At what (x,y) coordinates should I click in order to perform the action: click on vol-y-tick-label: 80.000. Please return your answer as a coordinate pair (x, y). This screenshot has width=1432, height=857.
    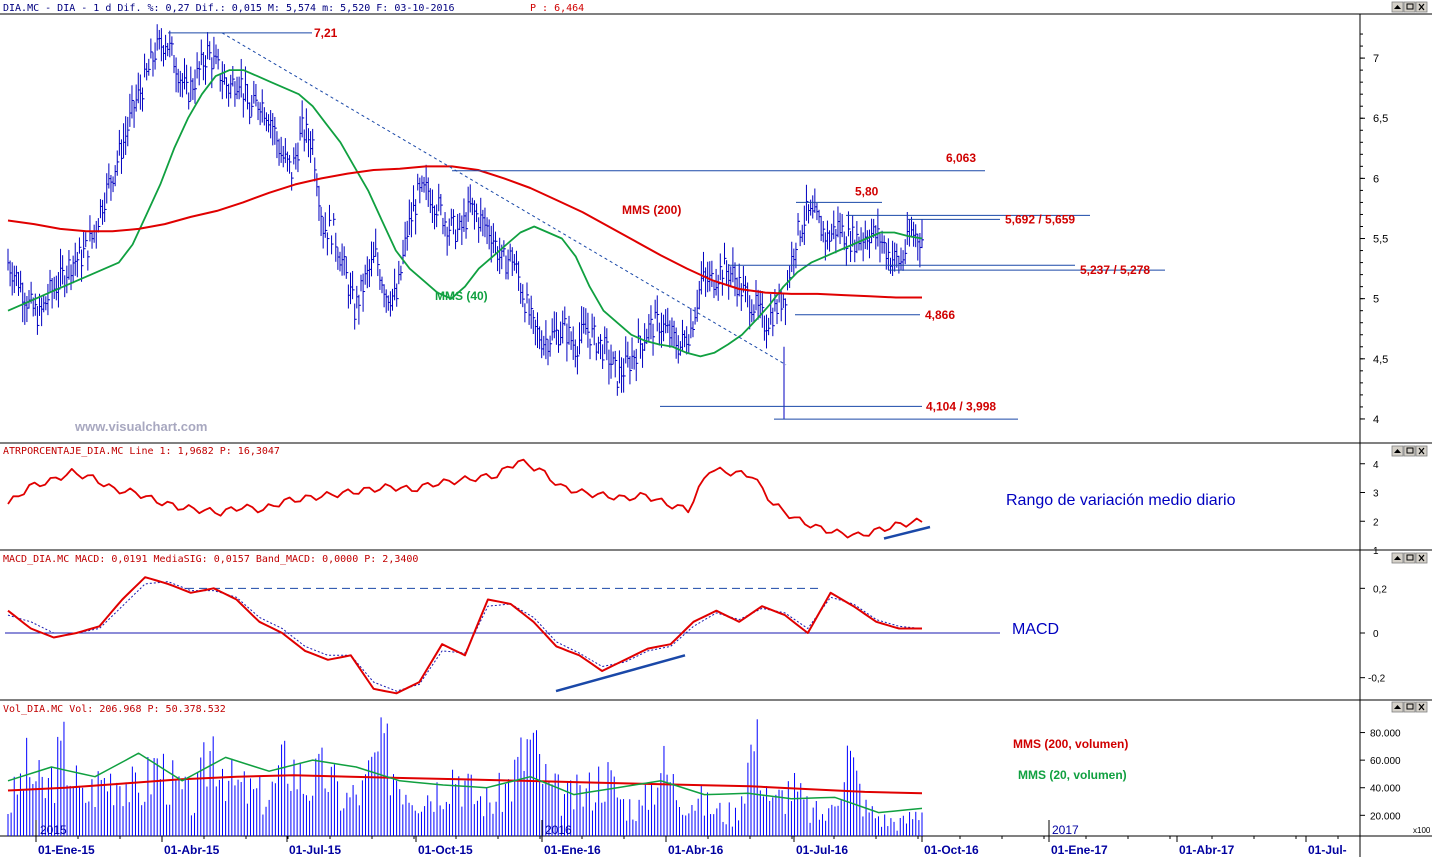
    Looking at the image, I should click on (1385, 734).